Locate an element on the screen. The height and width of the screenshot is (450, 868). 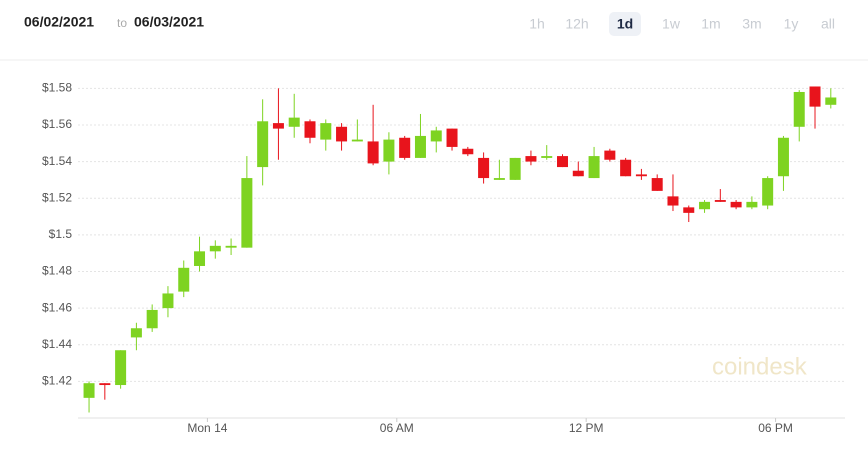
range-button: 1d is located at coordinates (625, 24).